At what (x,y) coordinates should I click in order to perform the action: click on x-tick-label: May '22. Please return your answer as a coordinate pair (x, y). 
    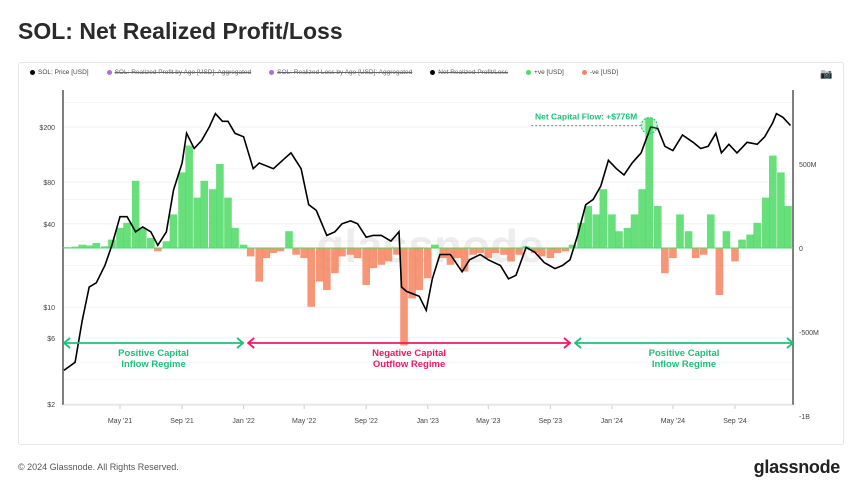
    Looking at the image, I should click on (304, 421).